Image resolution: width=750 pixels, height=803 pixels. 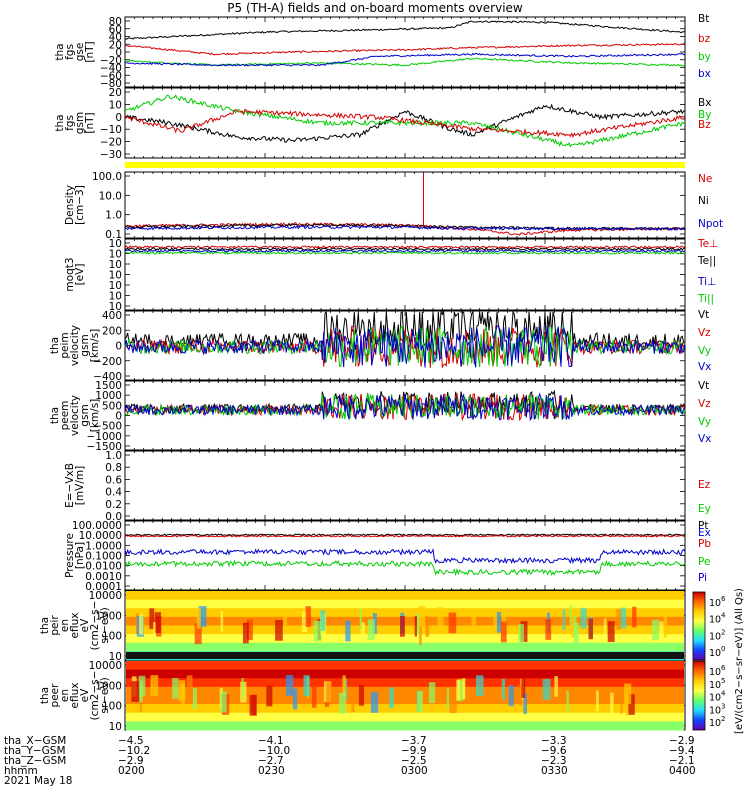 What do you see at coordinates (108, 396) in the screenshot?
I see `y-tick-label: 1000` at bounding box center [108, 396].